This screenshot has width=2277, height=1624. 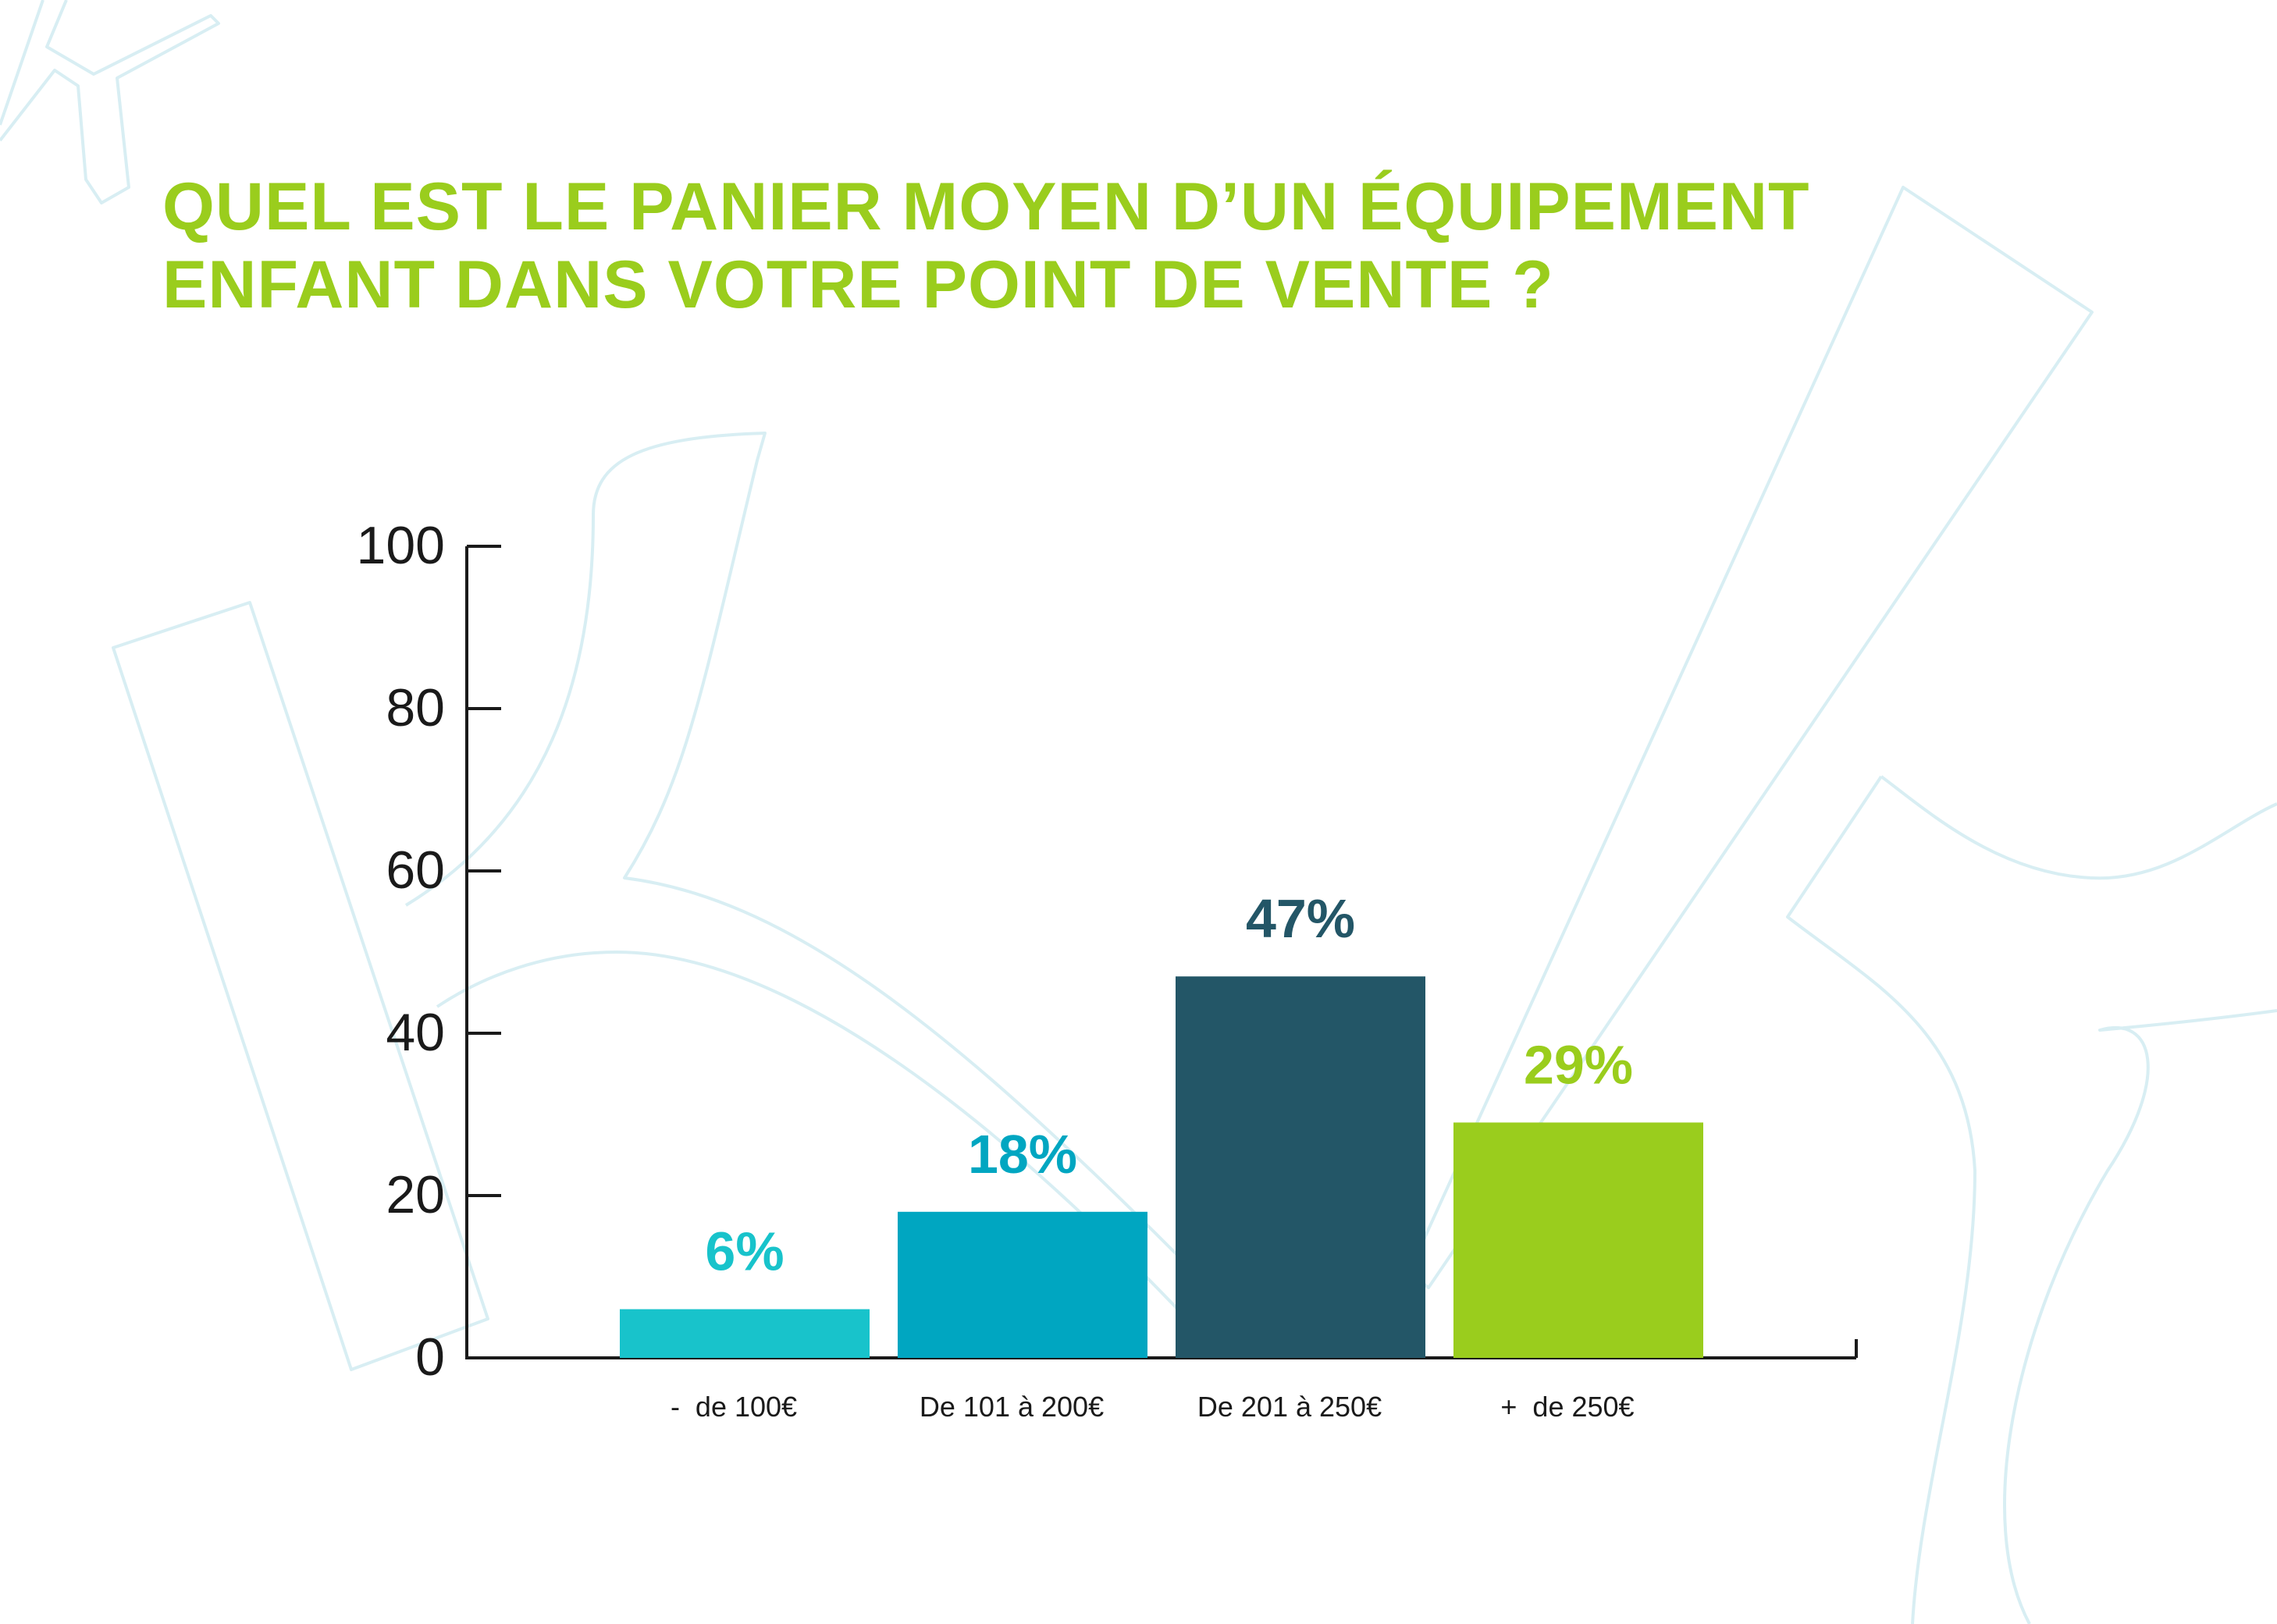 I want to click on chart-bars, so click(x=1161, y=1167).